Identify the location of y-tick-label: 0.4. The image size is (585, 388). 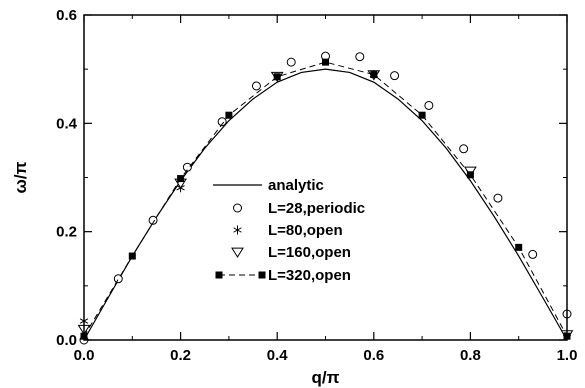
(67, 123).